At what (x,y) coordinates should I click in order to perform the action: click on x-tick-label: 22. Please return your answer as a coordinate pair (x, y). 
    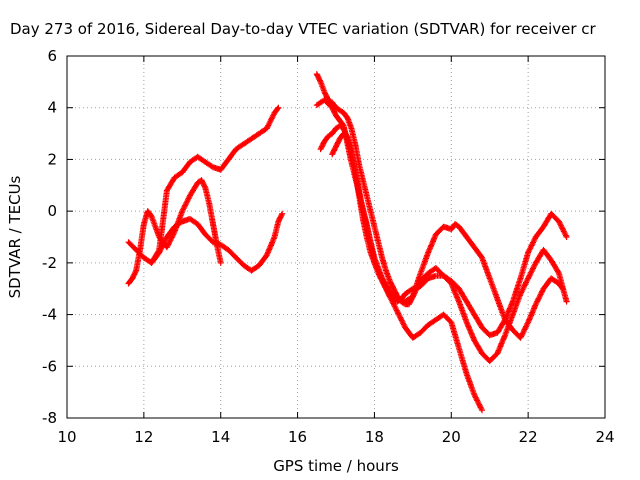
    Looking at the image, I should click on (528, 437).